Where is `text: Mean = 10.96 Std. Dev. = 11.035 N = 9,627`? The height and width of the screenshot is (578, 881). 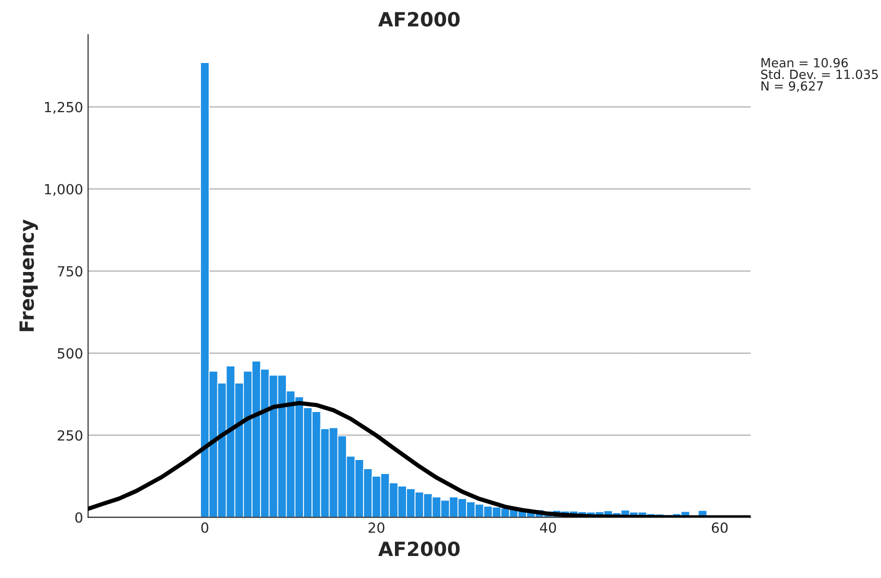
text: Mean = 10.96 Std. Dev. = 11.035 N = 9,627 is located at coordinates (819, 75).